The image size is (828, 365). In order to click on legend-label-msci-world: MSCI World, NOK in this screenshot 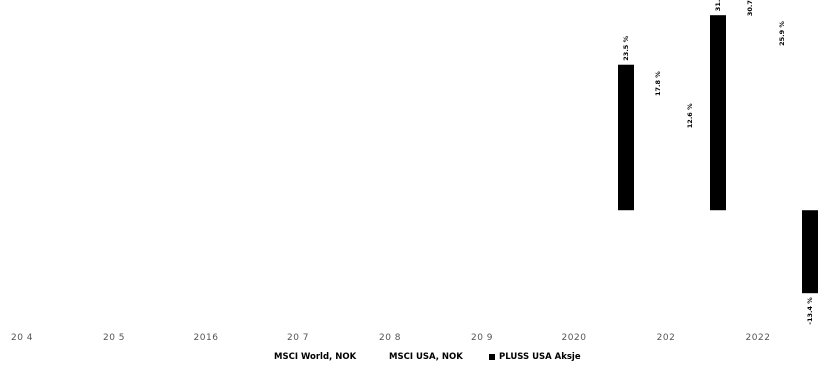, I will do `click(315, 357)`.